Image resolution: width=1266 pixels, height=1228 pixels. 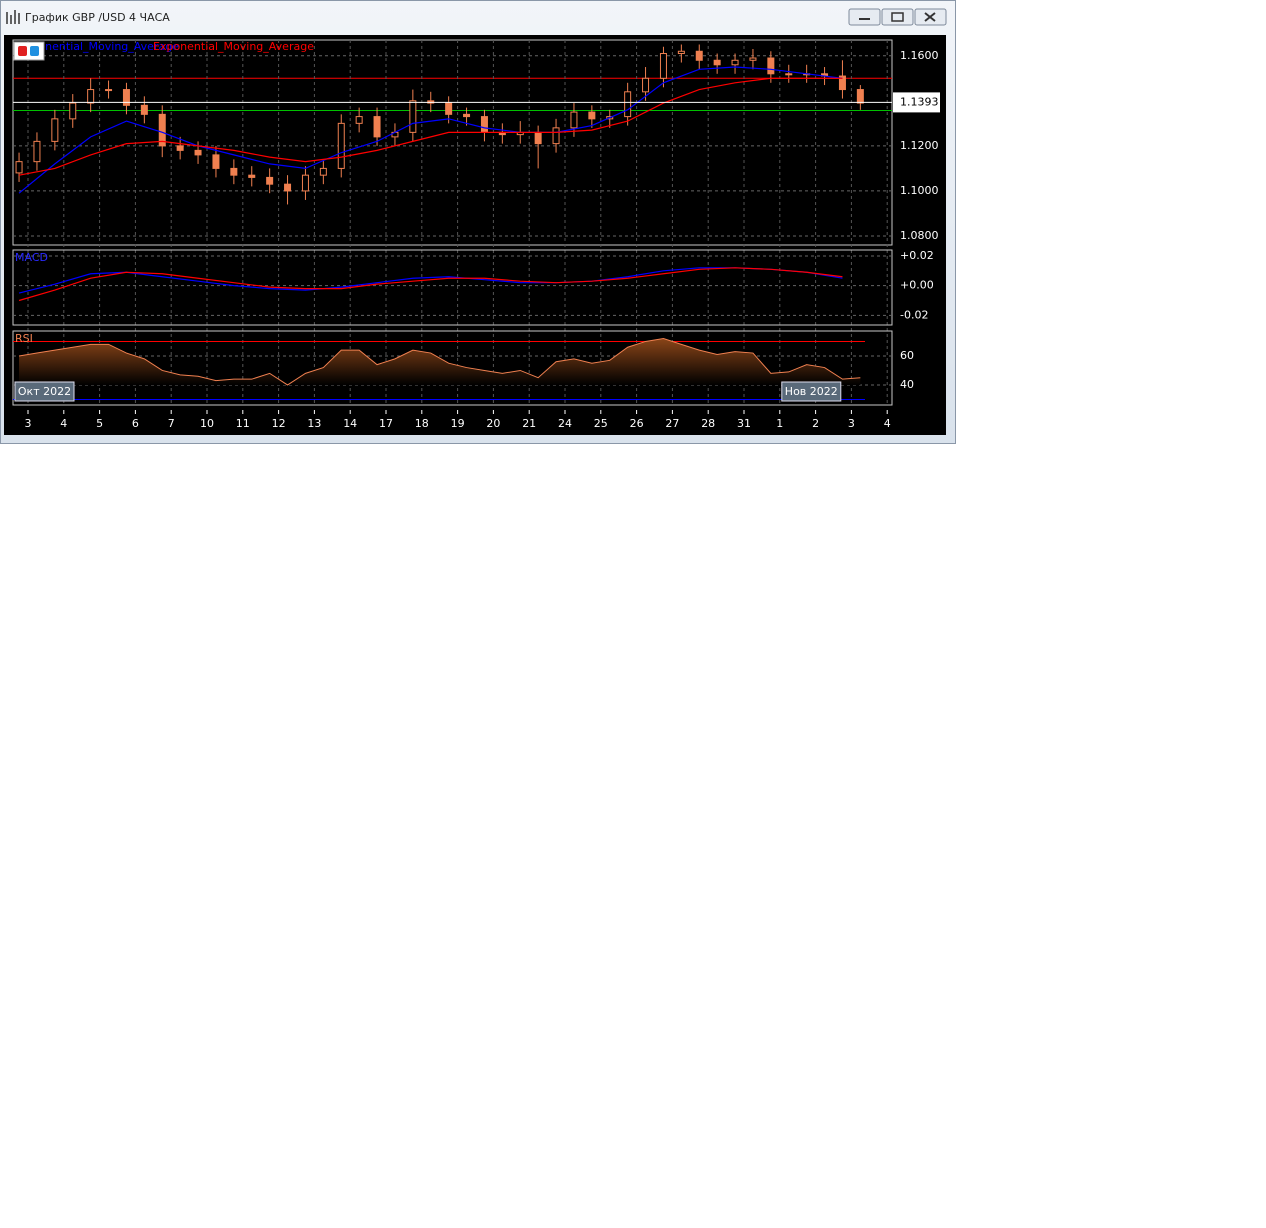 I want to click on panel-title: MACD, so click(x=31, y=257).